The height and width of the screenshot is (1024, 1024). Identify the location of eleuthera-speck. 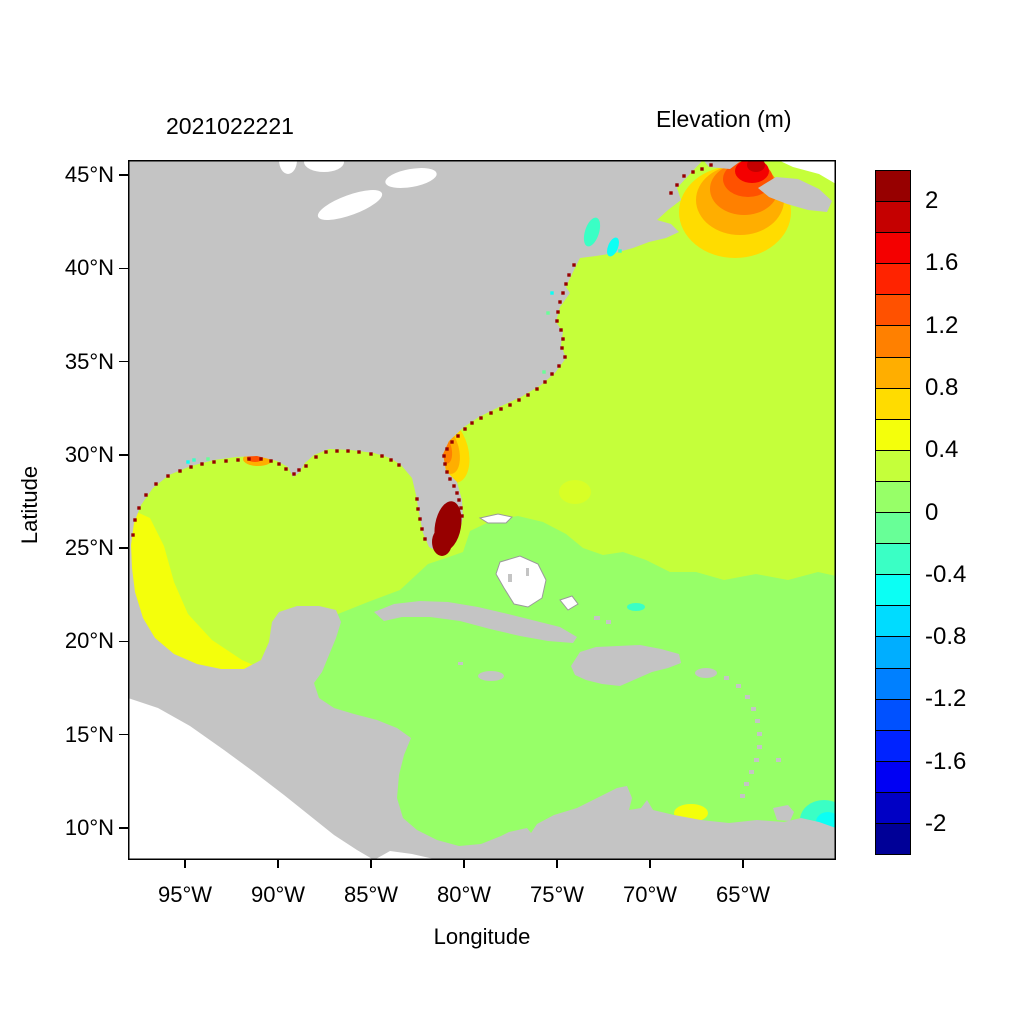
(527, 572).